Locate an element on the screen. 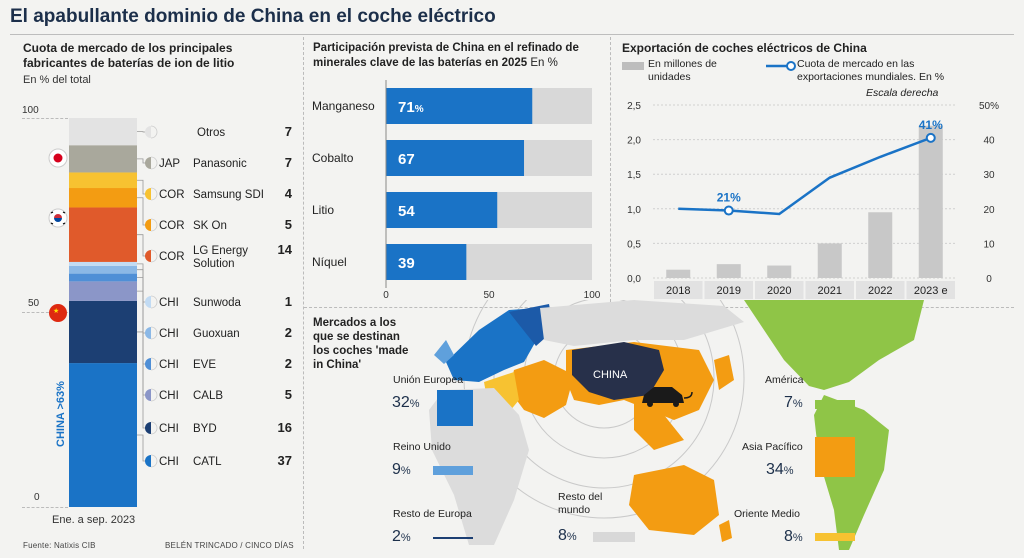  middle-east-orange is located at coordinates (541, 389).